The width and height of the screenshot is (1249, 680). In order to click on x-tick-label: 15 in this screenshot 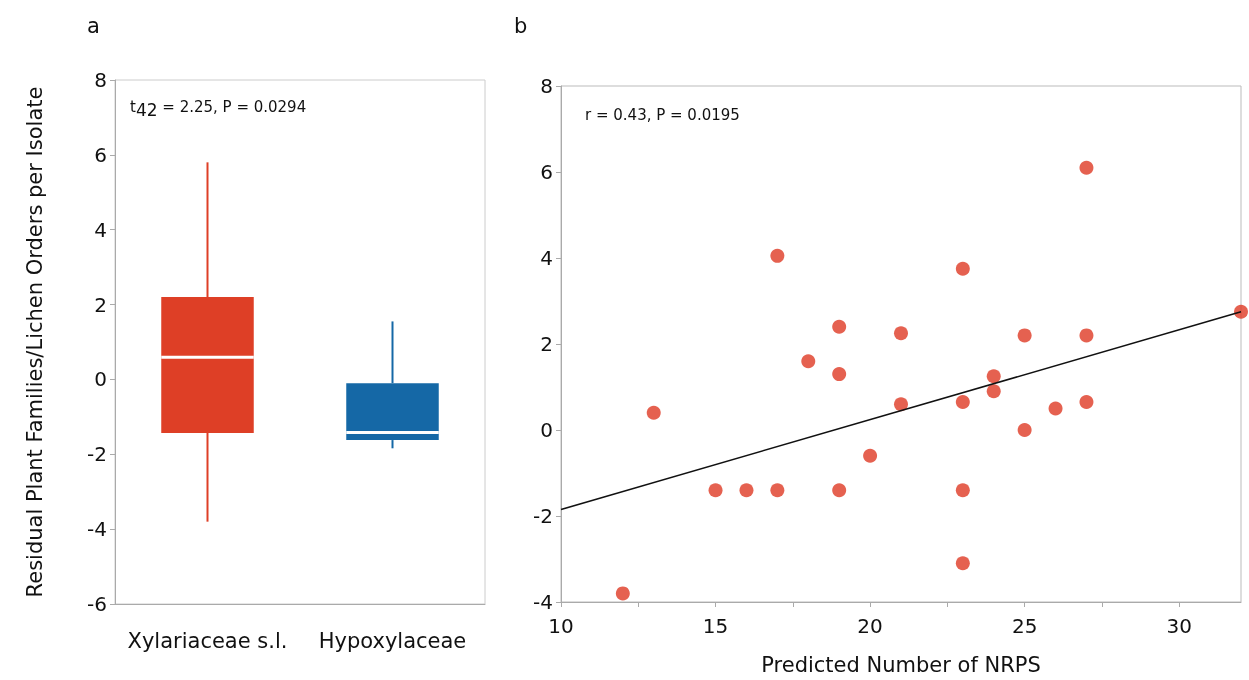, I will do `click(715, 626)`.